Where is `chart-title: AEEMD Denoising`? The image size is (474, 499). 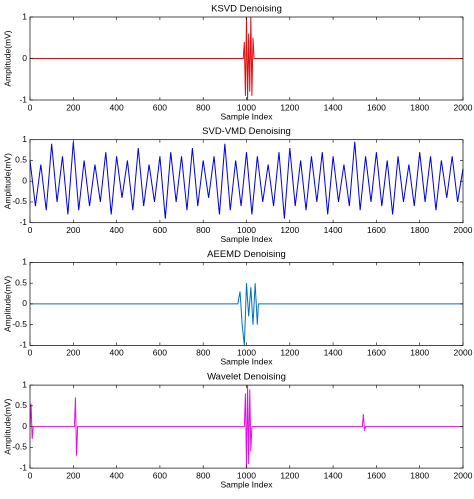 chart-title: AEEMD Denoising is located at coordinates (246, 254).